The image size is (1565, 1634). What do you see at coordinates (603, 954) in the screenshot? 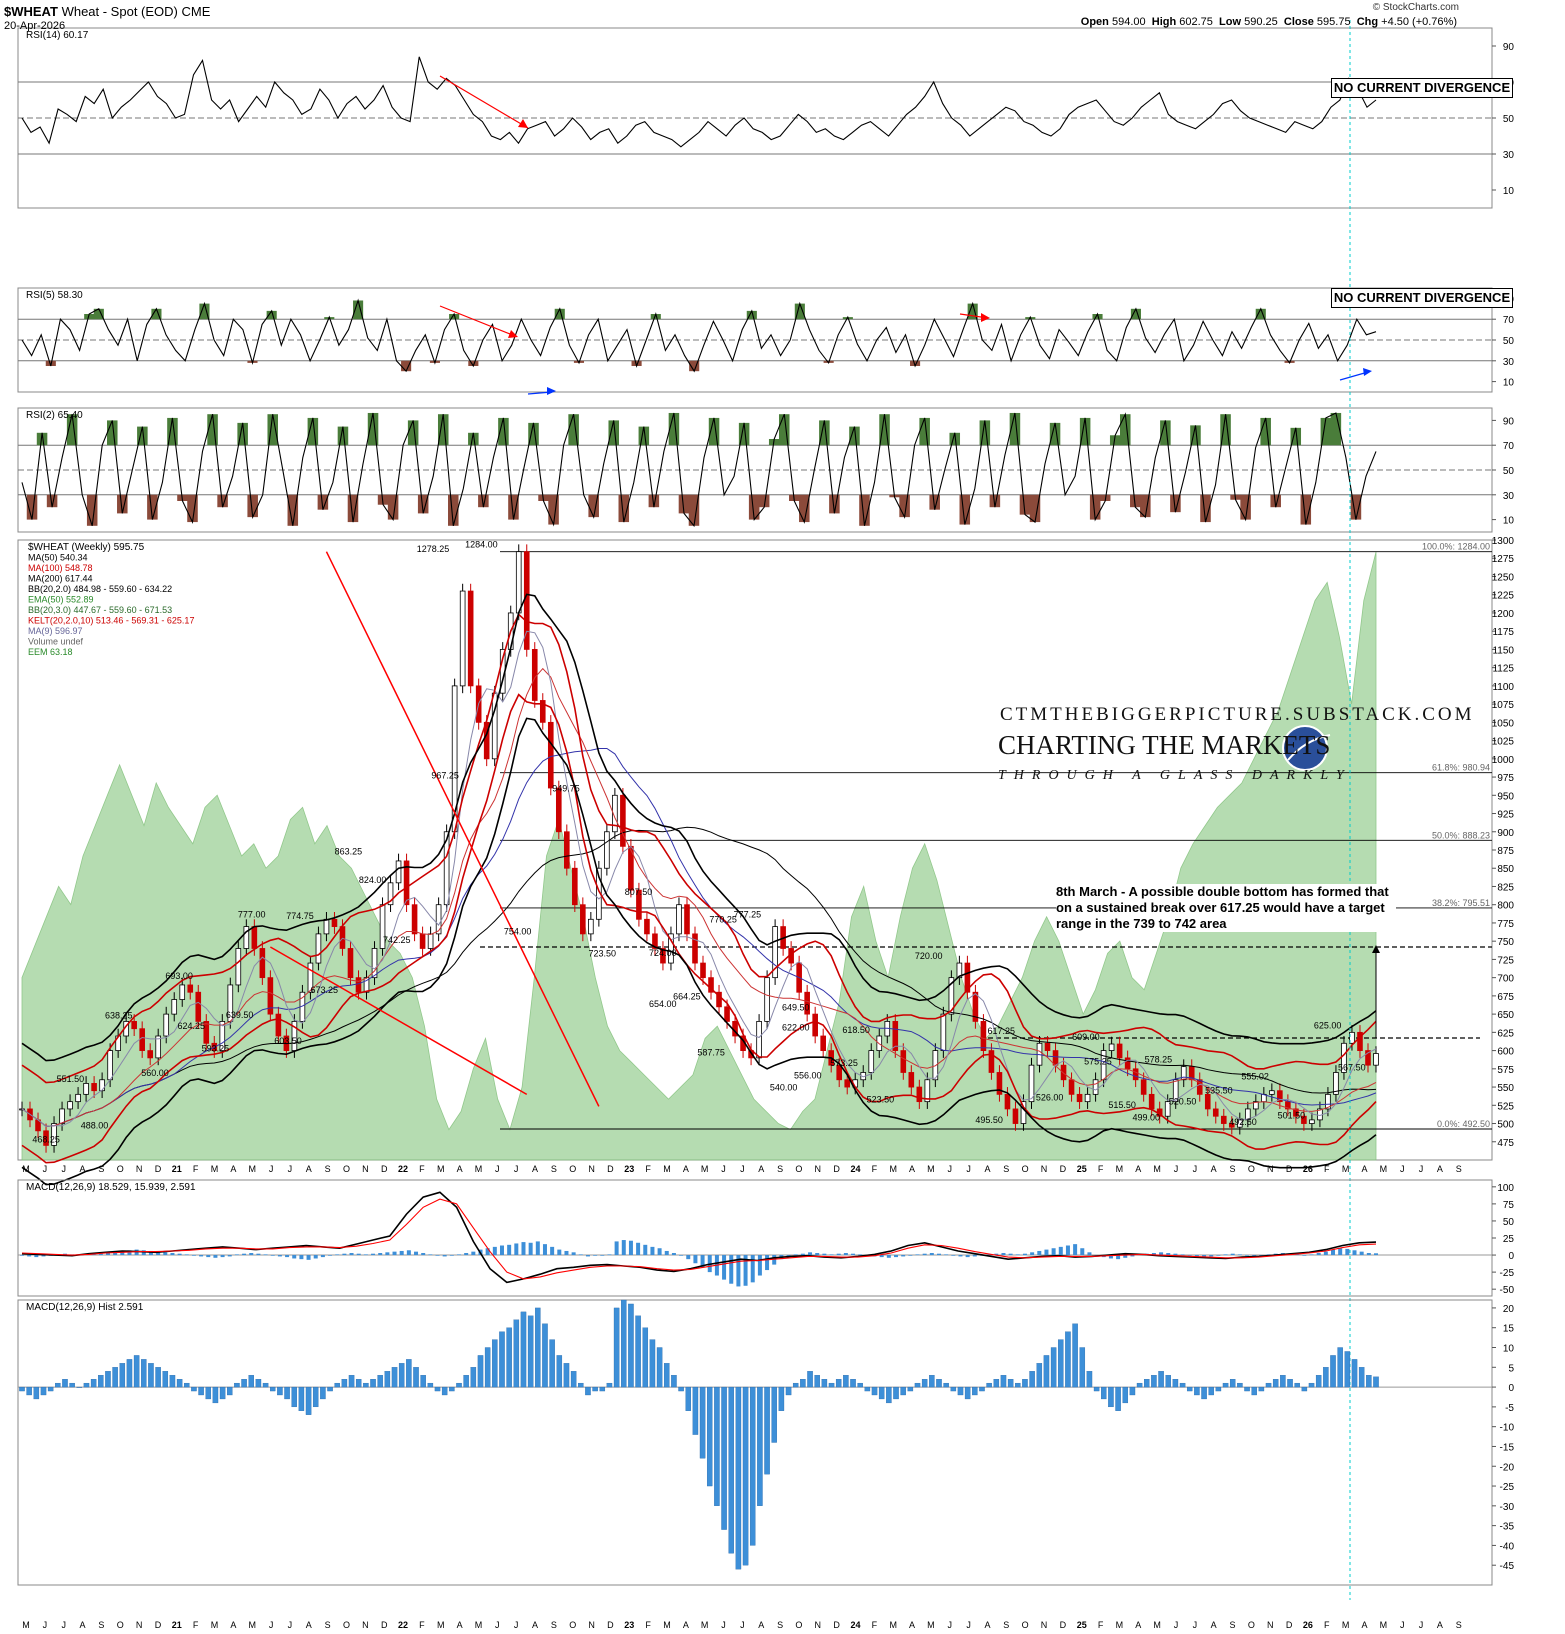
I see `price-annotation: 723.50` at bounding box center [603, 954].